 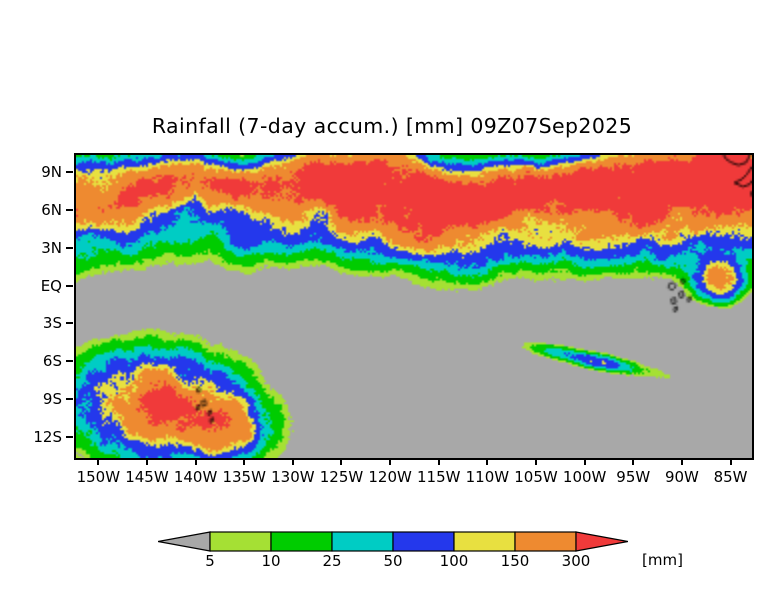 I want to click on x-axis-label: 110W, so click(x=487, y=477).